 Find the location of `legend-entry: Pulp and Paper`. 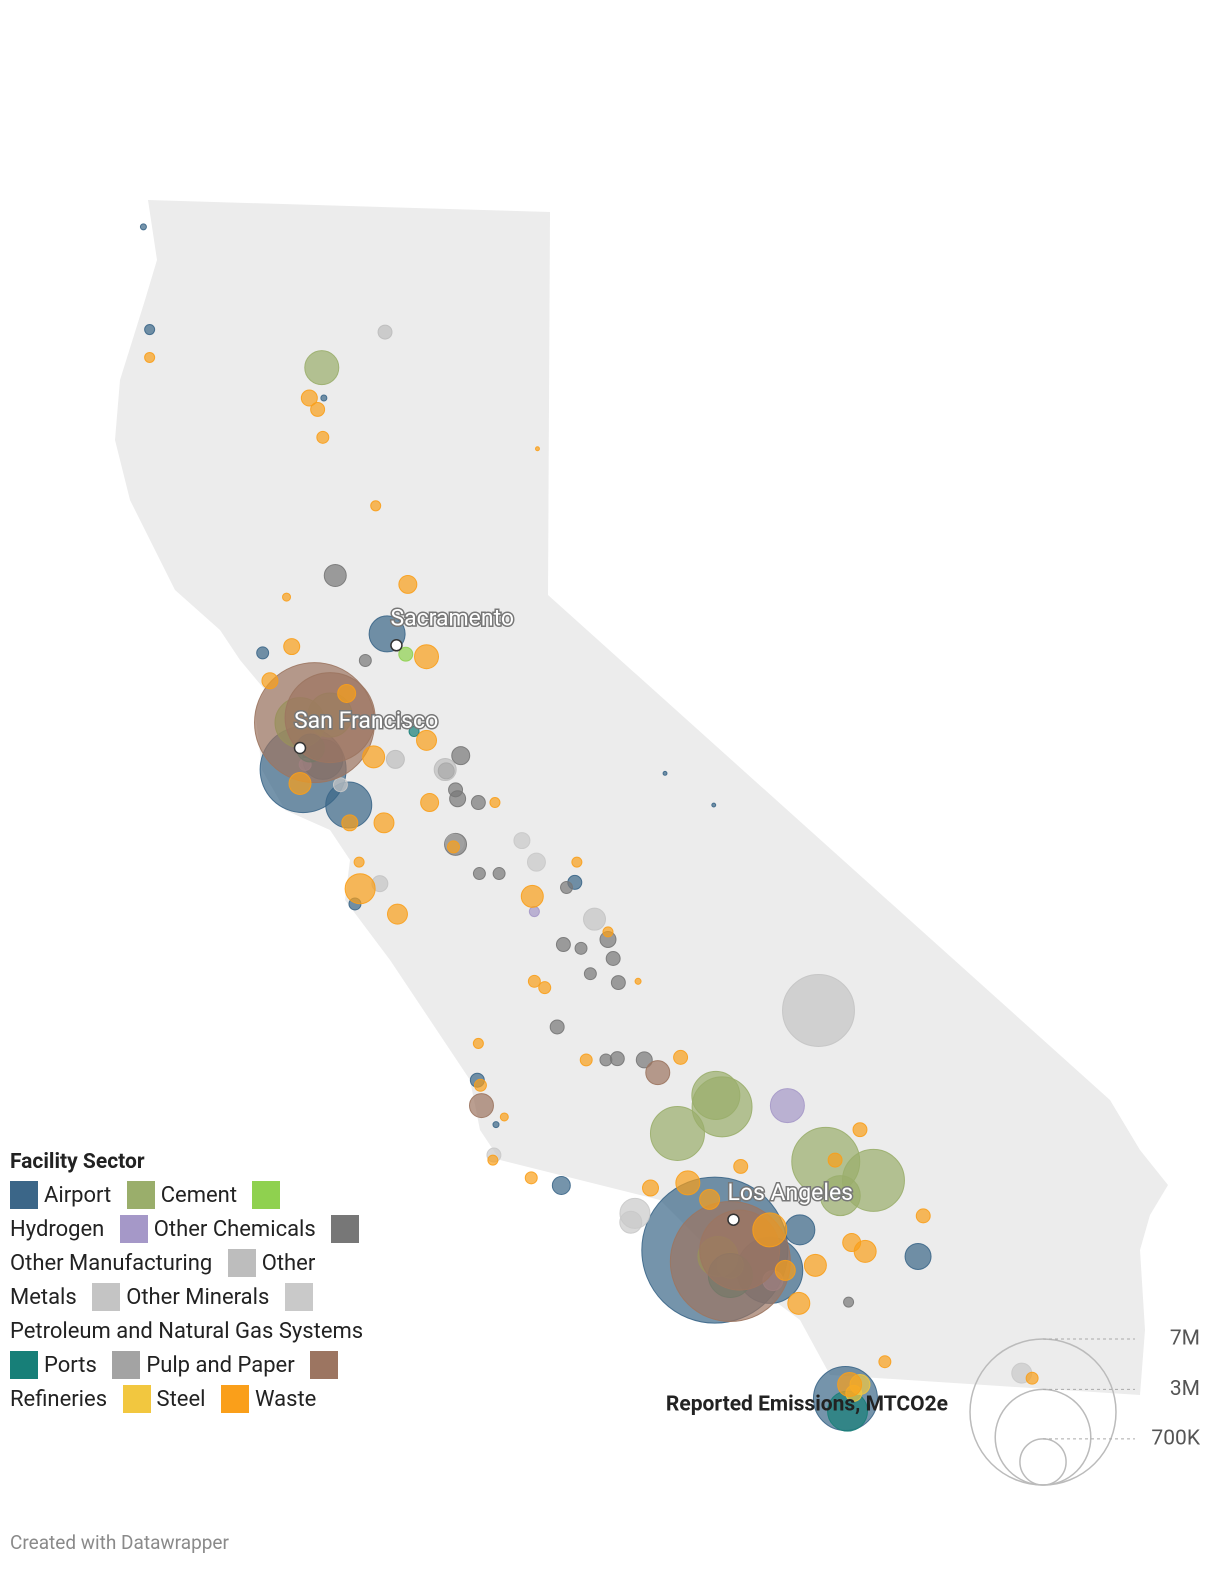

legend-entry: Pulp and Paper is located at coordinates (203, 1365).